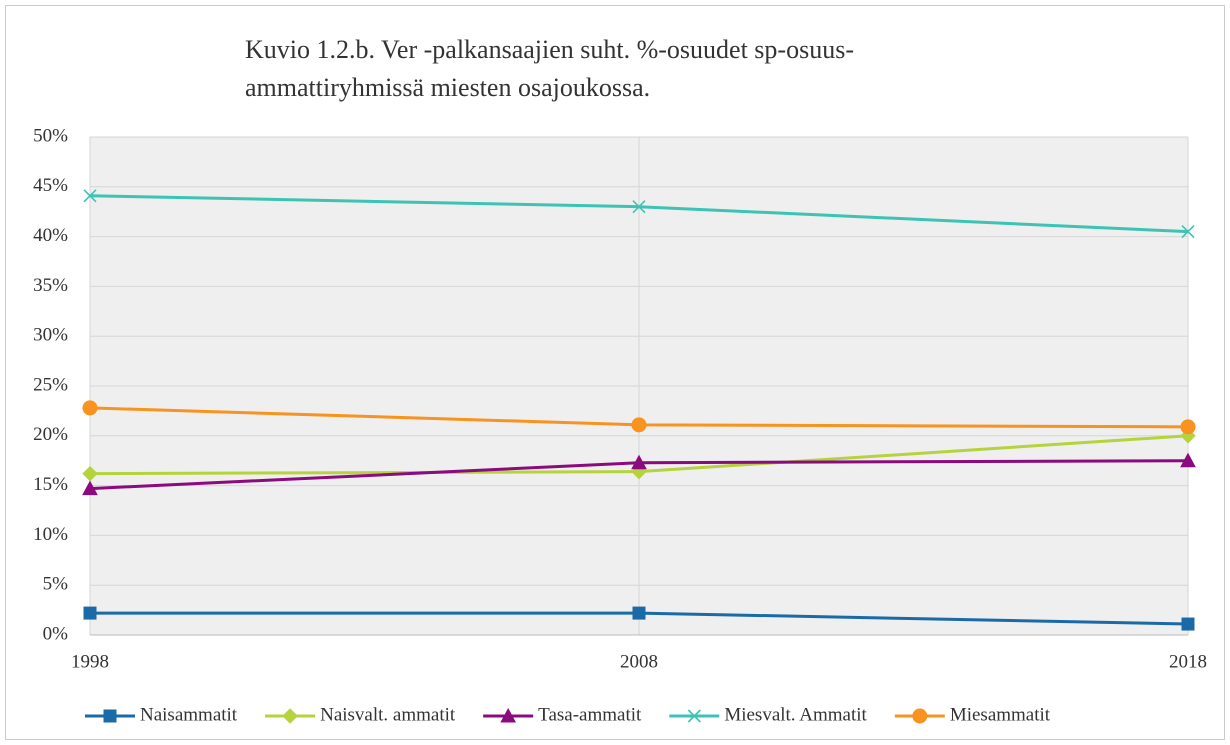  I want to click on legend-label: Naisvalt. ammatit, so click(388, 714).